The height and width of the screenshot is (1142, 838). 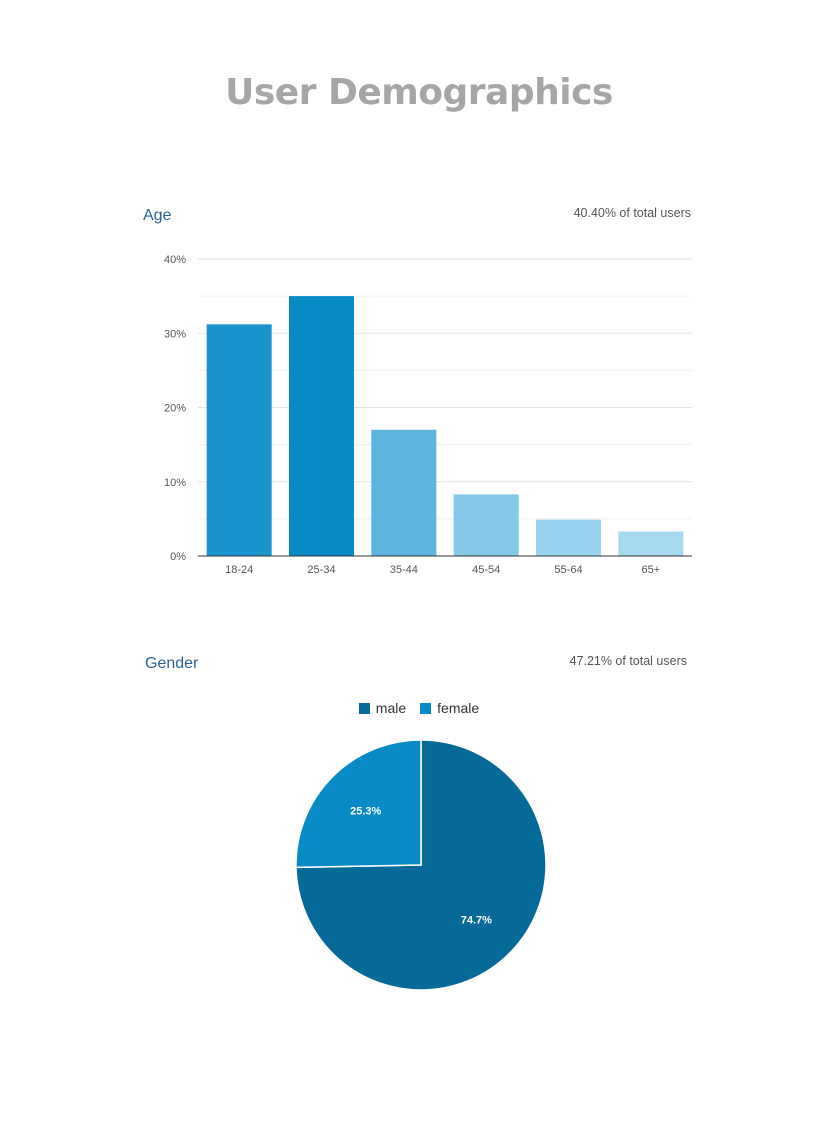 I want to click on page-title: User Demographics, so click(x=419, y=92).